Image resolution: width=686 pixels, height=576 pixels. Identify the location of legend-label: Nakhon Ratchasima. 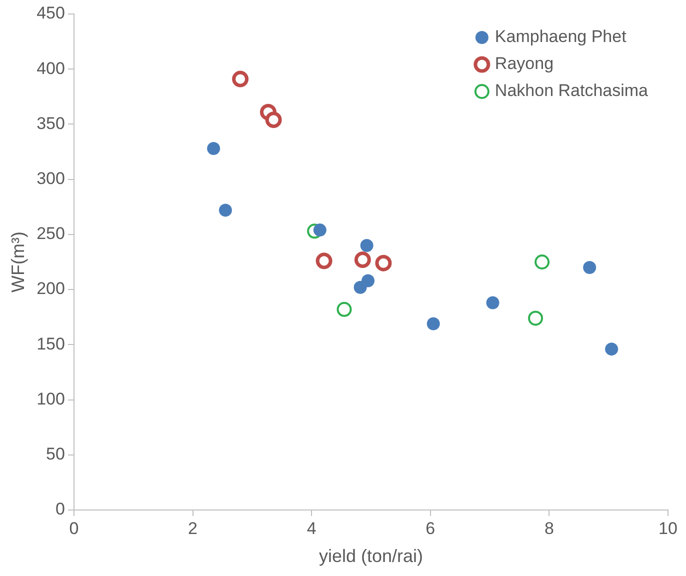
(571, 90).